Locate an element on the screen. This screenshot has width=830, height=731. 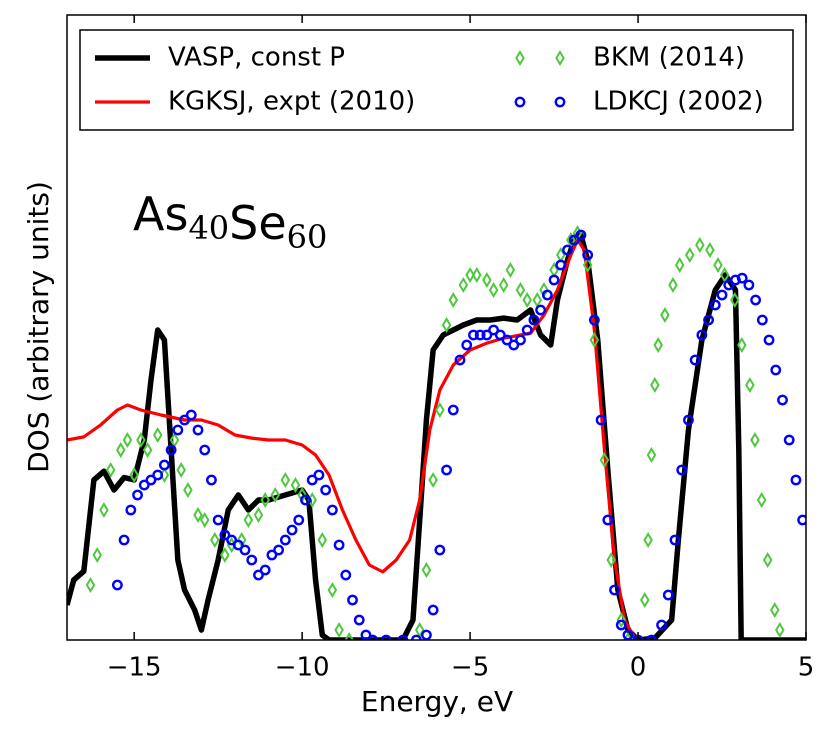
legend-label: KGKSJ, expt (2010) is located at coordinates (291, 102).